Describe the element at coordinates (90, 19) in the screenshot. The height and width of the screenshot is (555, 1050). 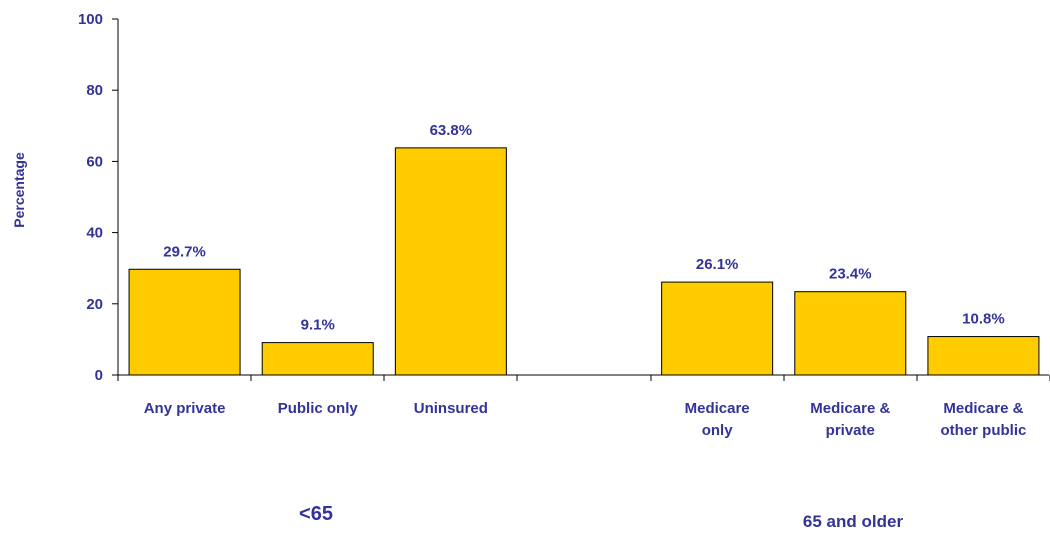
I see `y-tick-label: 100` at that location.